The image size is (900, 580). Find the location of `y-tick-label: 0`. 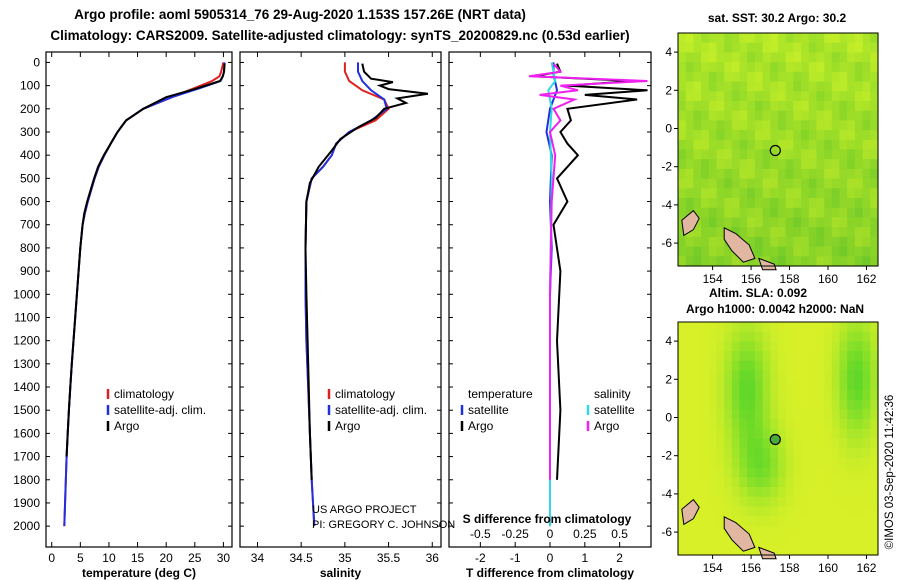

y-tick-label: 0 is located at coordinates (668, 128).